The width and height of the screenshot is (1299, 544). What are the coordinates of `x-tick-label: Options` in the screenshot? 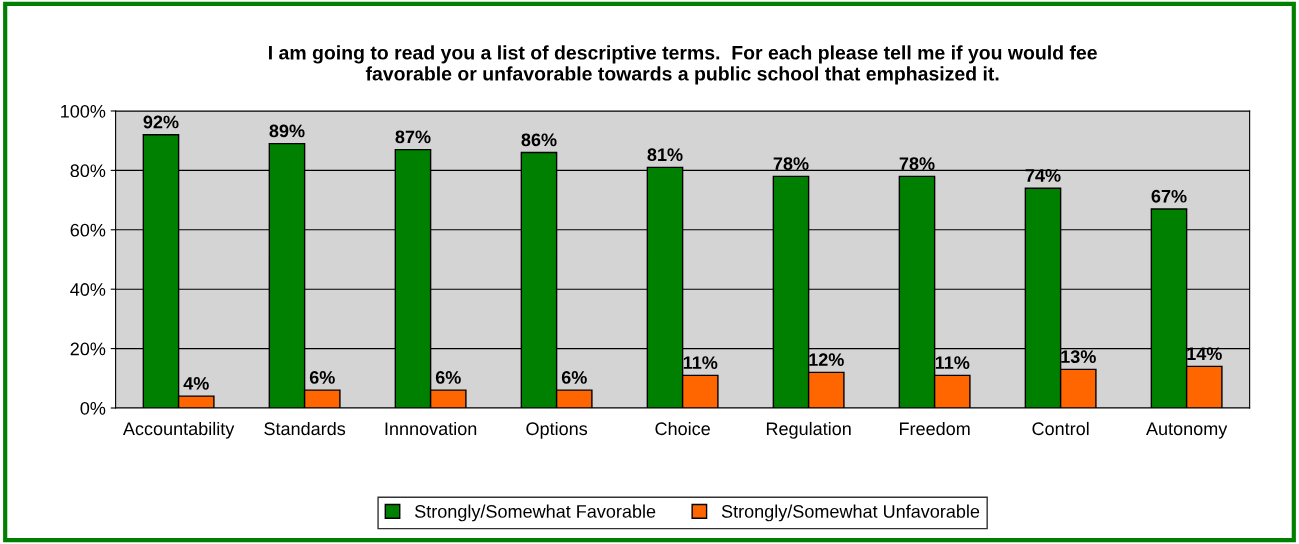 It's located at (557, 430).